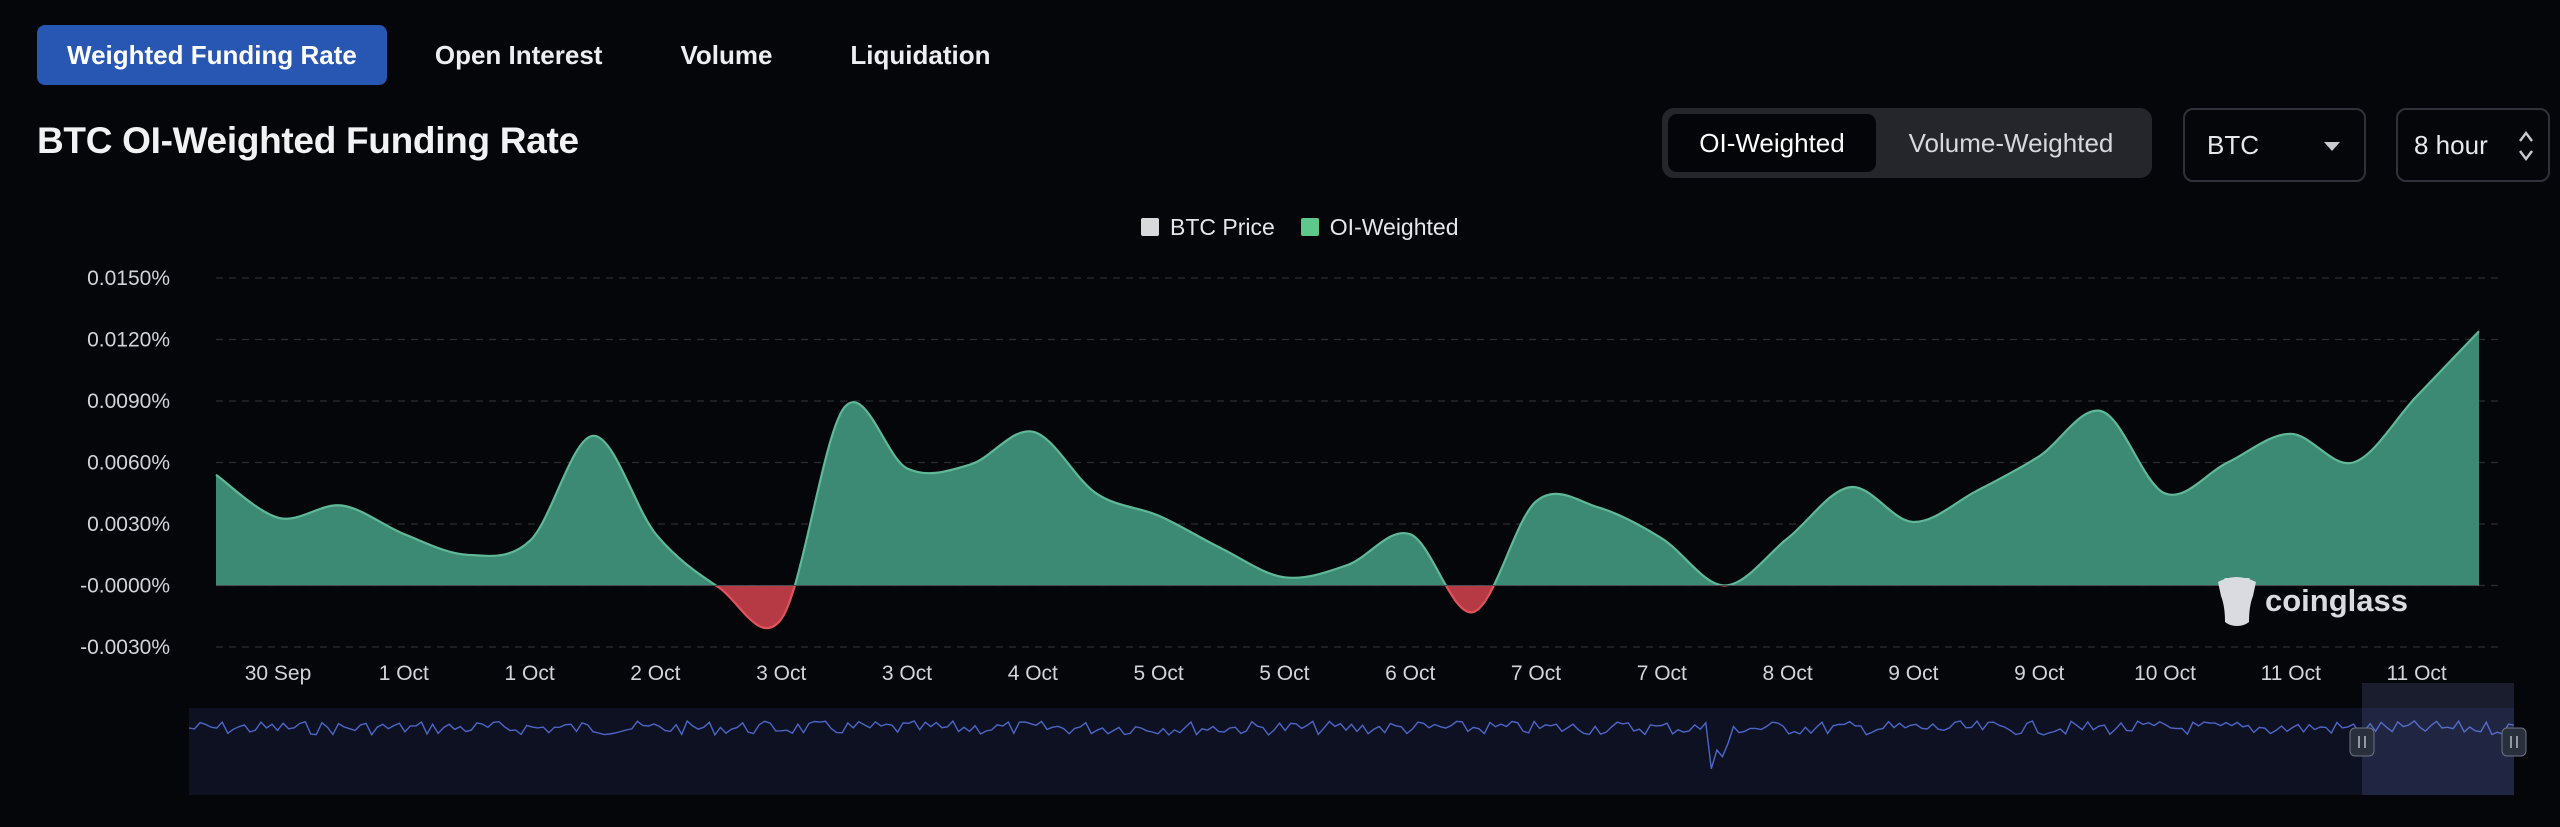  Describe the element at coordinates (2237, 601) in the screenshot. I see `coinglass-logo-icon` at that location.